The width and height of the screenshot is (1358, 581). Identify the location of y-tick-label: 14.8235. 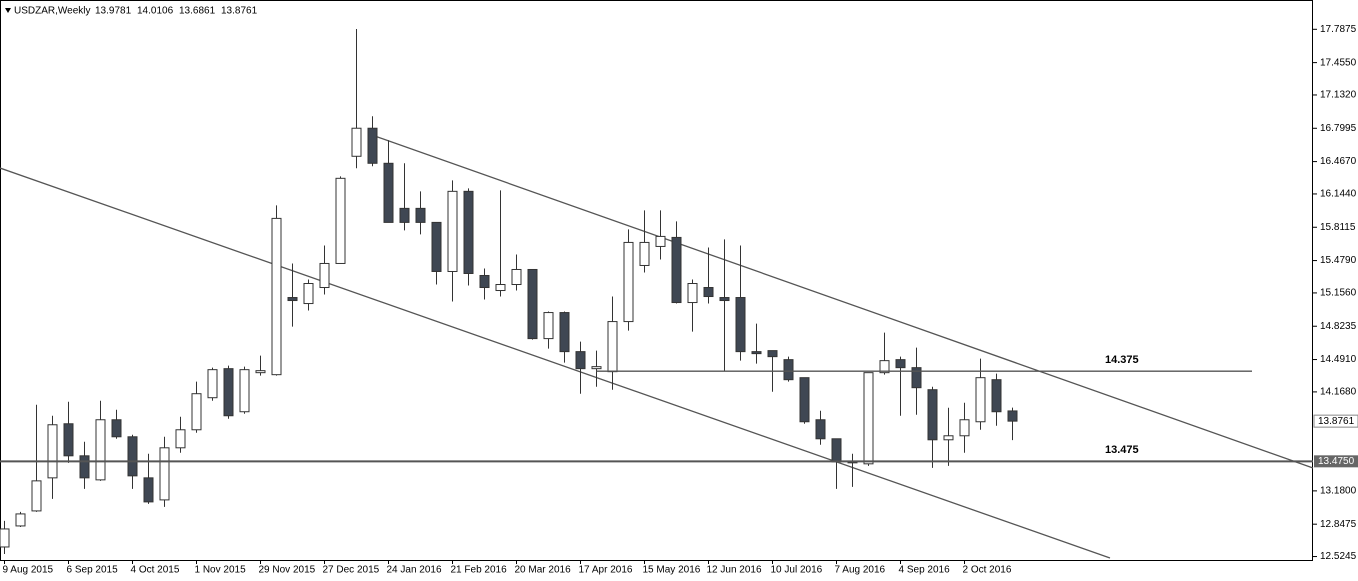
(1338, 326).